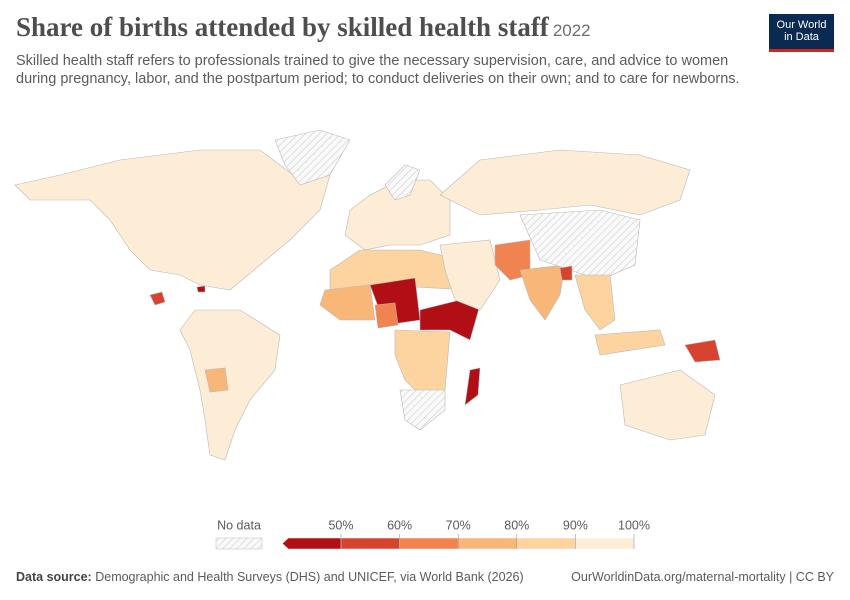  I want to click on central-america, so click(157, 298).